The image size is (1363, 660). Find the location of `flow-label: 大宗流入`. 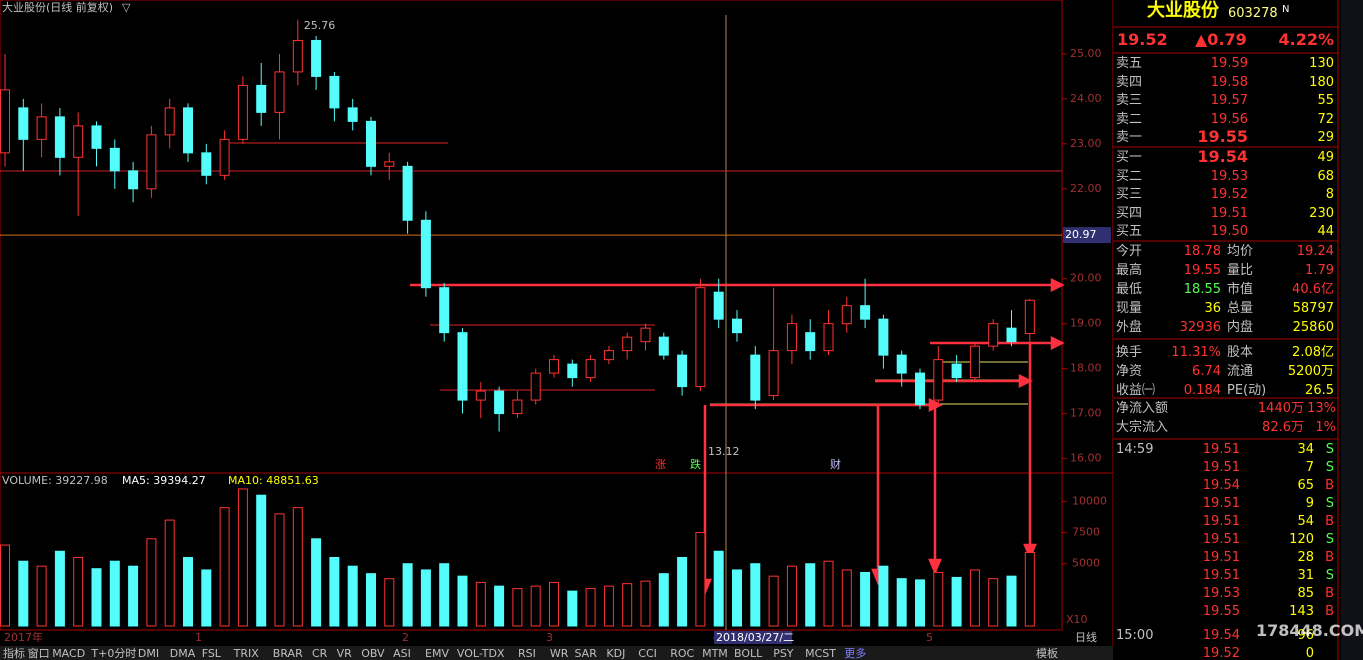

flow-label: 大宗流入 is located at coordinates (1142, 427).